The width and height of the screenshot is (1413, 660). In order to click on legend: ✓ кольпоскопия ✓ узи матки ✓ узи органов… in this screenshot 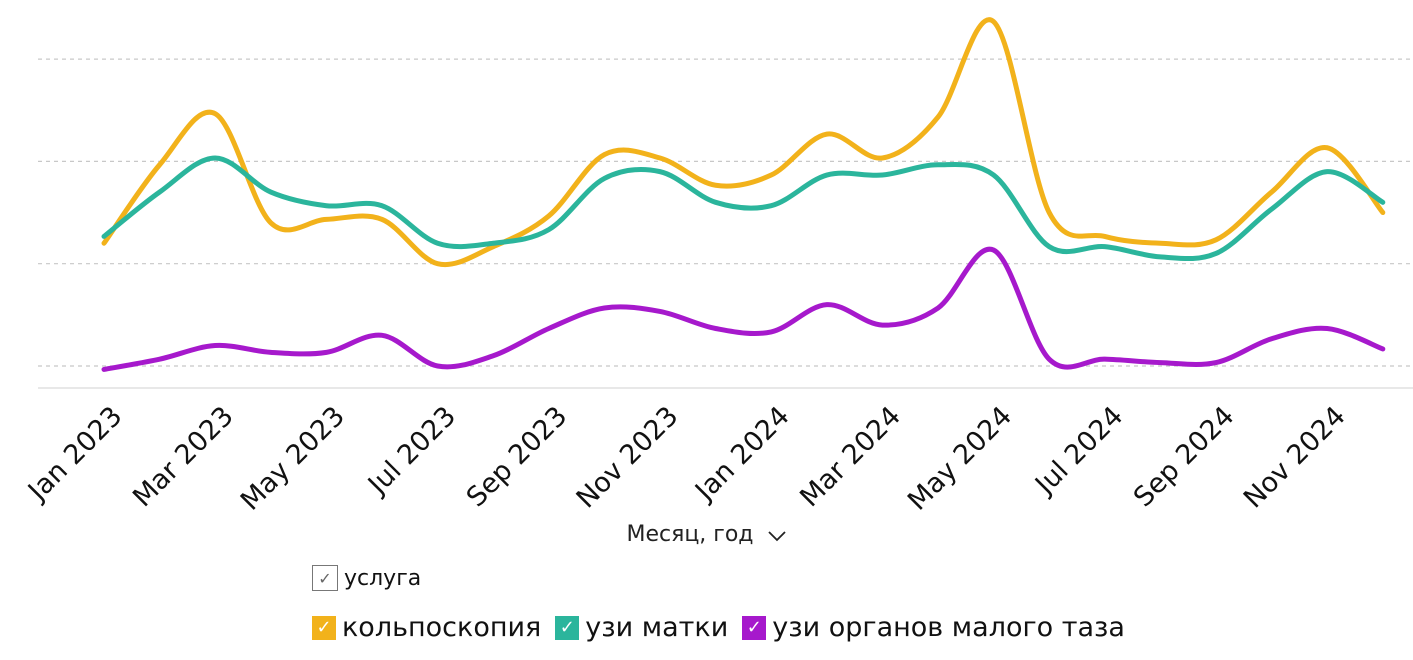, I will do `click(725, 627)`.